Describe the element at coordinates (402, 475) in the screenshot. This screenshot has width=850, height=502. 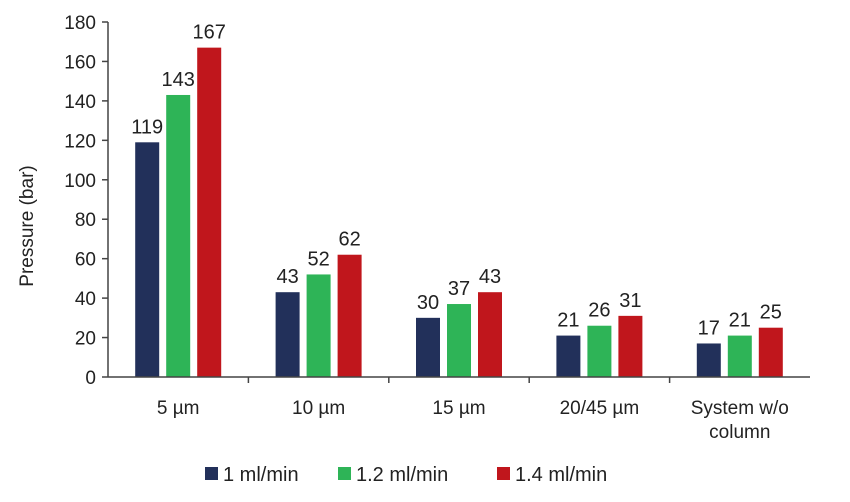
I see `legend-label: 1.2 ml/min` at that location.